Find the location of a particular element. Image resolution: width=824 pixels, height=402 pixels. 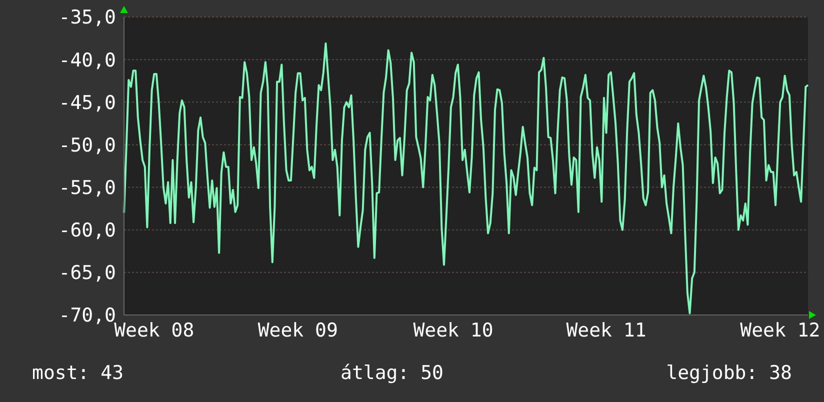

y-tick-label: -35,0 is located at coordinates (87, 17).